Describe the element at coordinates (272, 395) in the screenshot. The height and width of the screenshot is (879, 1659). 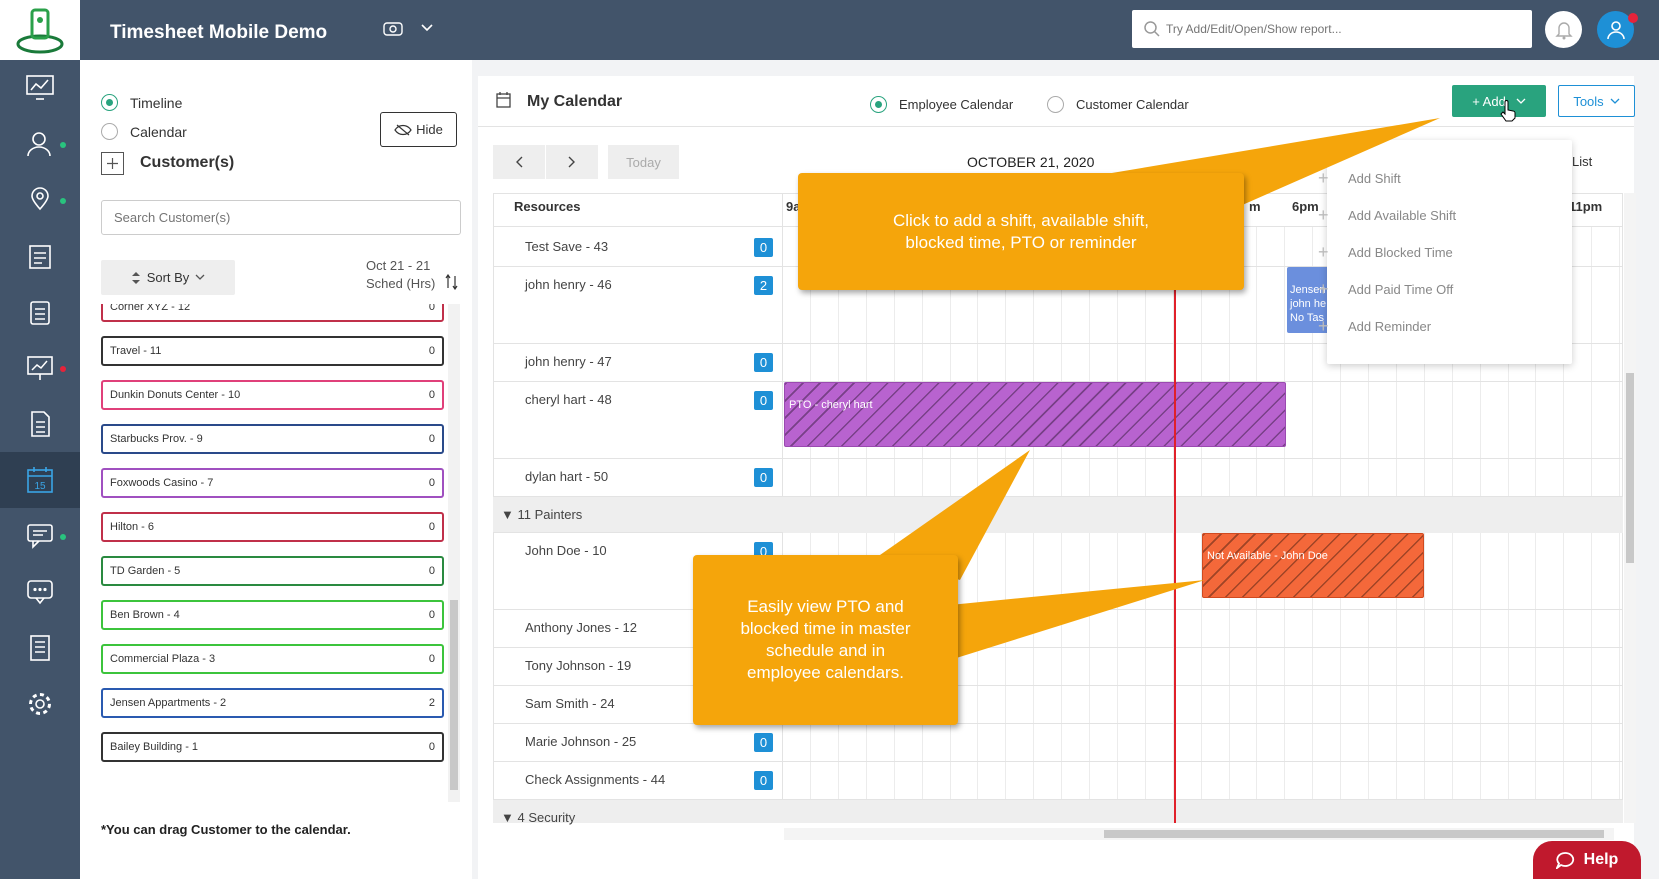
I see `customer-item: Dunkin Donuts Center - 10 0` at that location.